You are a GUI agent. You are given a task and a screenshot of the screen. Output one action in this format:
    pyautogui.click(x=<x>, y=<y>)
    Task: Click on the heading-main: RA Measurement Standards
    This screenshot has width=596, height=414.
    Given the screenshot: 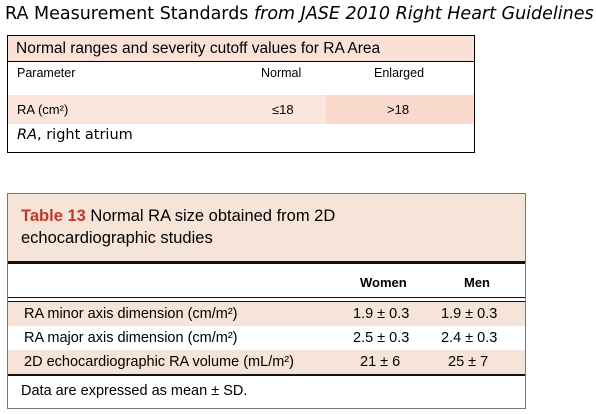 What is the action you would take?
    pyautogui.click(x=129, y=14)
    